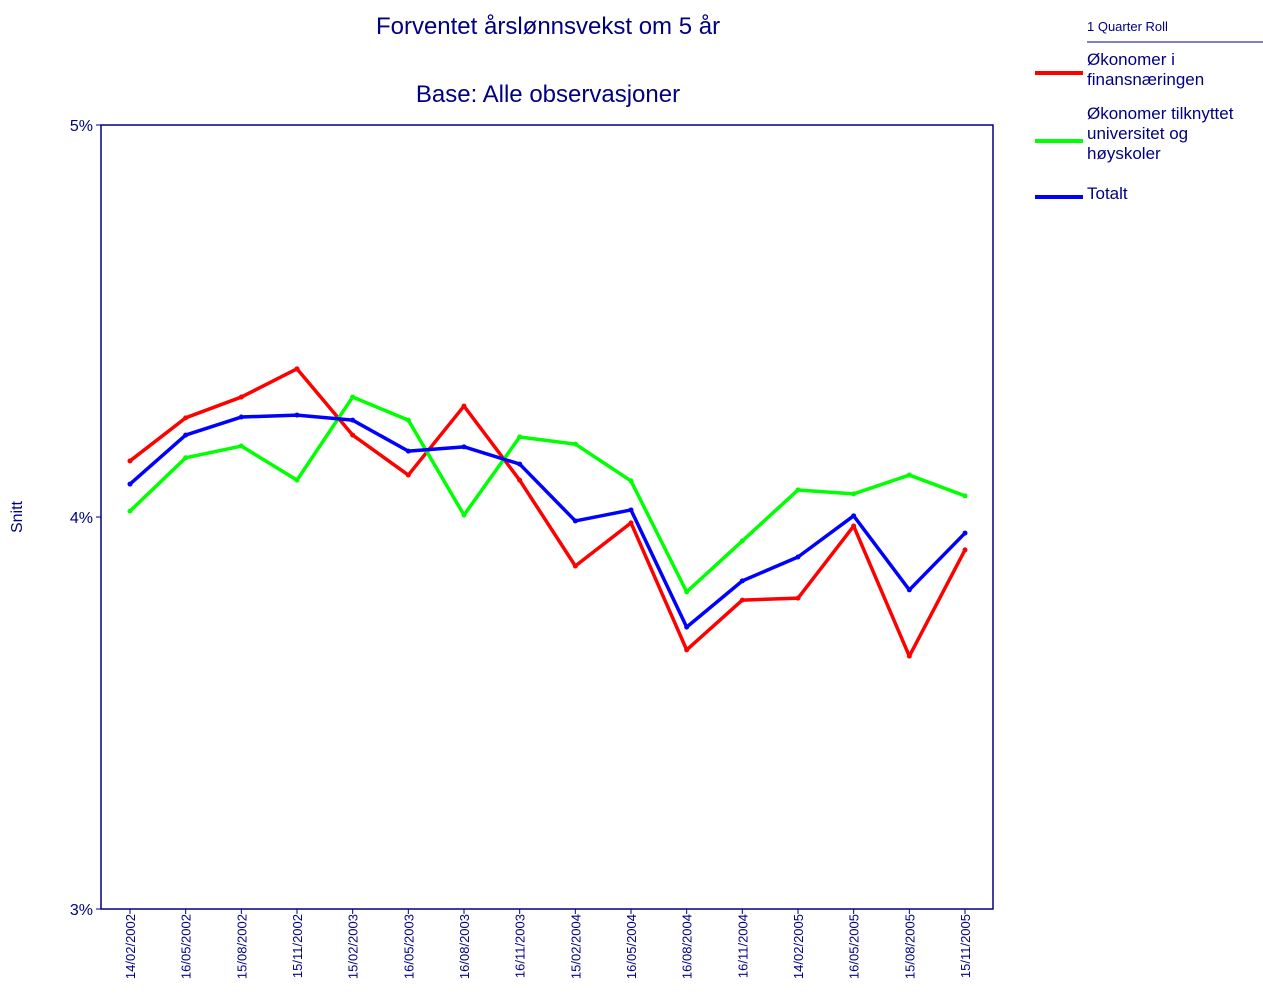  Describe the element at coordinates (520, 946) in the screenshot. I see `x-tick-label: 16/11/2003` at that location.